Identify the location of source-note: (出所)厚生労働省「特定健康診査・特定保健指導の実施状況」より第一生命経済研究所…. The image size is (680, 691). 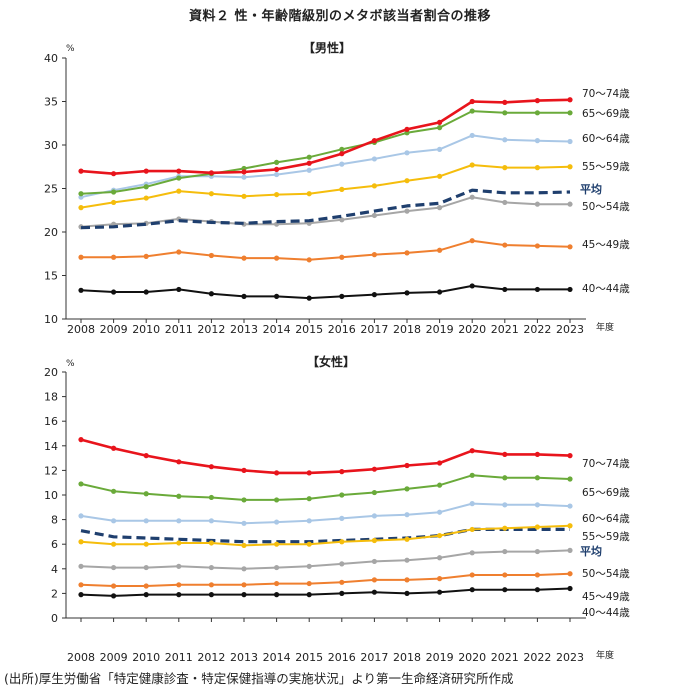
(259, 678).